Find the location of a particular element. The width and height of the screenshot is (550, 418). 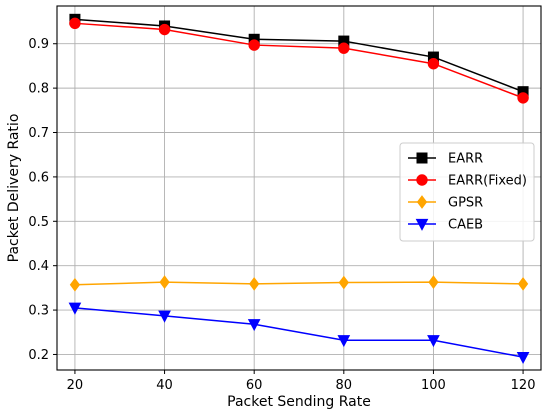

legend-entries: EARR EARR(Fixed) GPSR CAEB is located at coordinates (467, 192).